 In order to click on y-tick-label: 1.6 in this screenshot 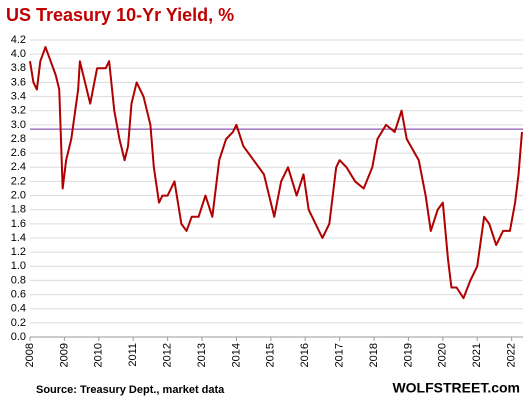, I will do `click(18, 224)`.